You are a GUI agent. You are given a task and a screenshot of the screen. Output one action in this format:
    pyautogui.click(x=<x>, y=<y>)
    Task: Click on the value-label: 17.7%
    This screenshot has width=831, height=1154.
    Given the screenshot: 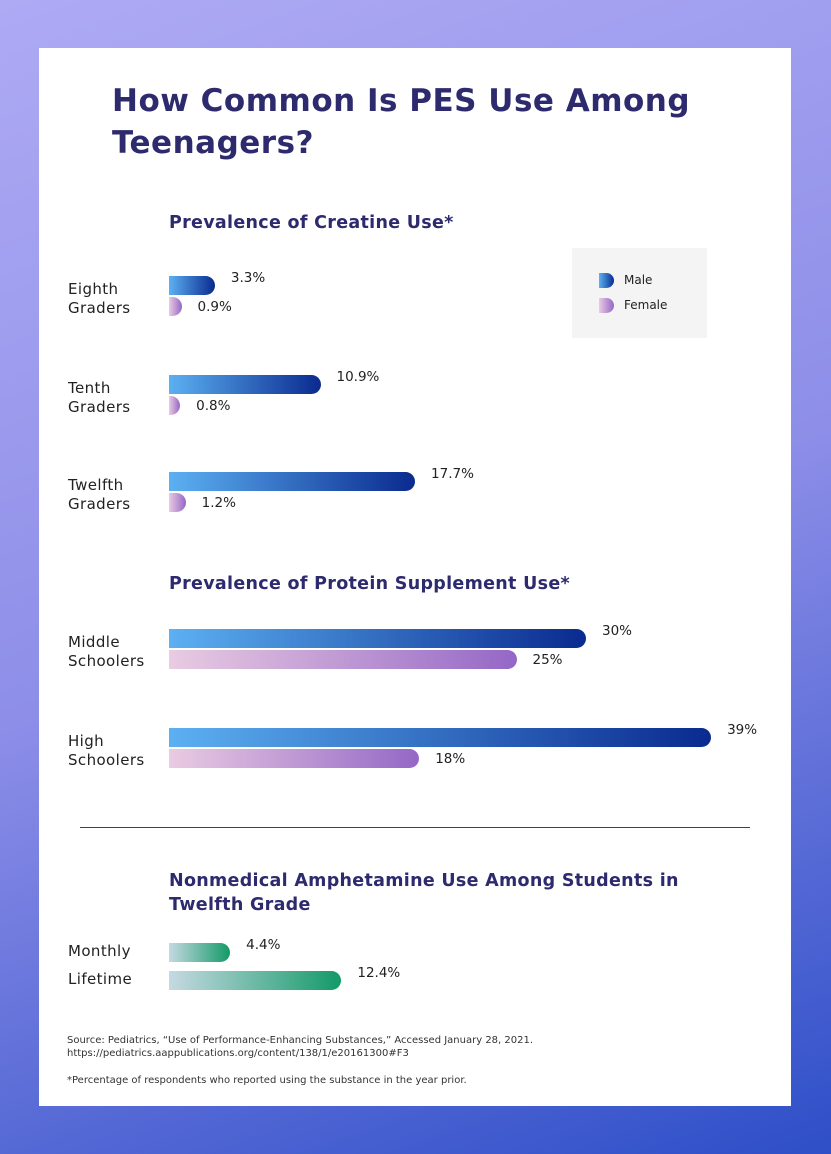 What is the action you would take?
    pyautogui.click(x=452, y=474)
    